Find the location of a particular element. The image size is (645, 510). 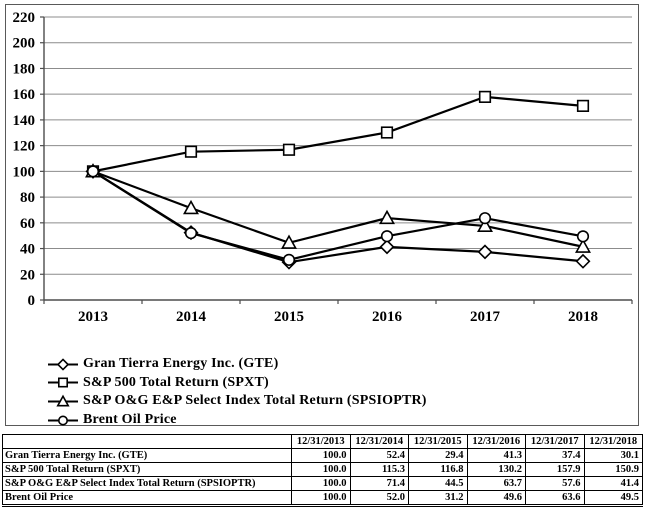

table-row: Brent Oil Price 100.0 52.0 31.2 49.6 63.6 49.5 is located at coordinates (322, 498).